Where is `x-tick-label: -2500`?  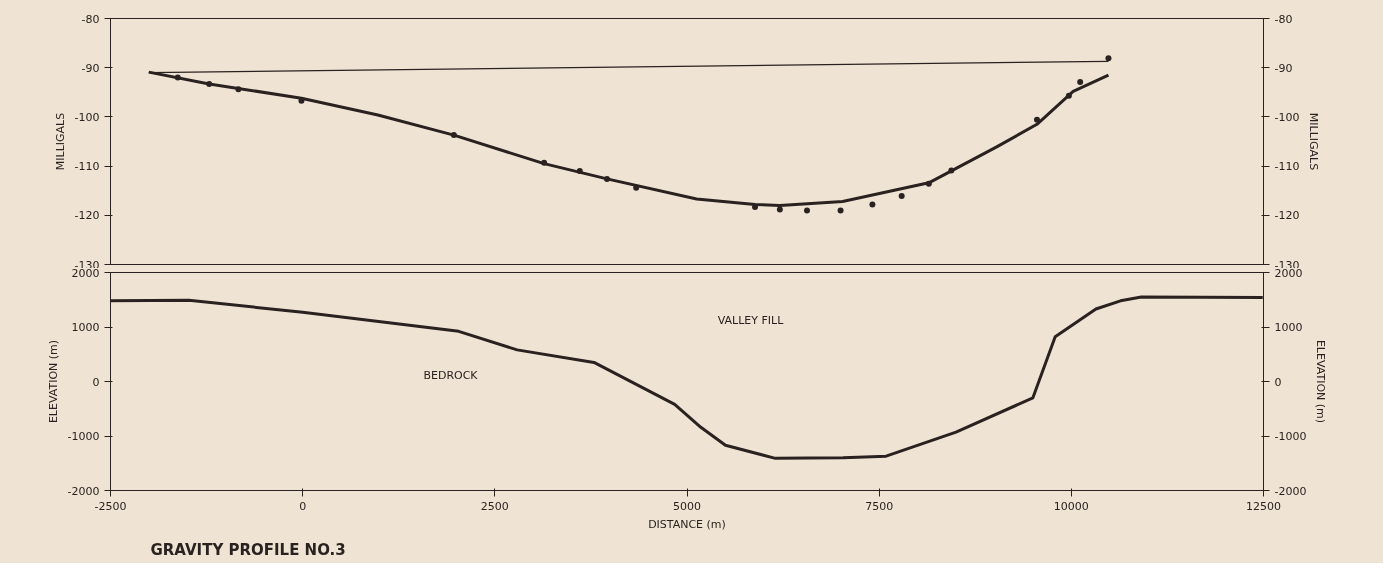 x-tick-label: -2500 is located at coordinates (110, 506).